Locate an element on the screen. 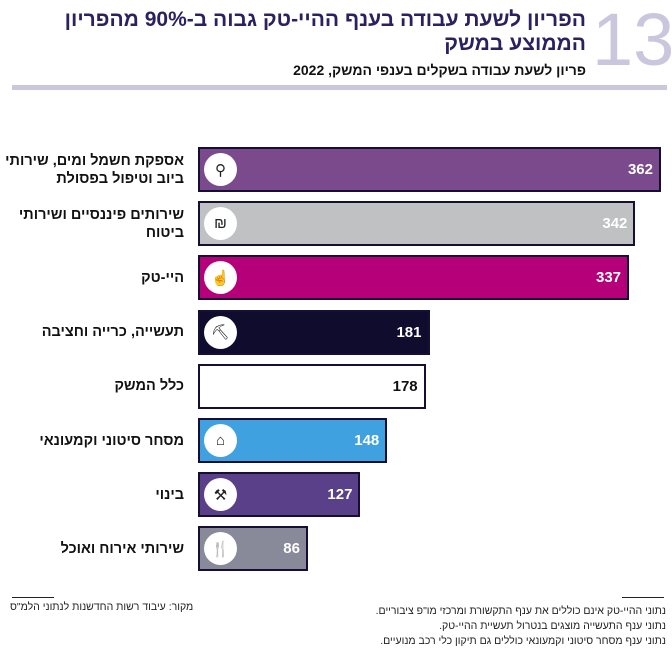  money-bag-icon: ₪ is located at coordinates (220, 224).